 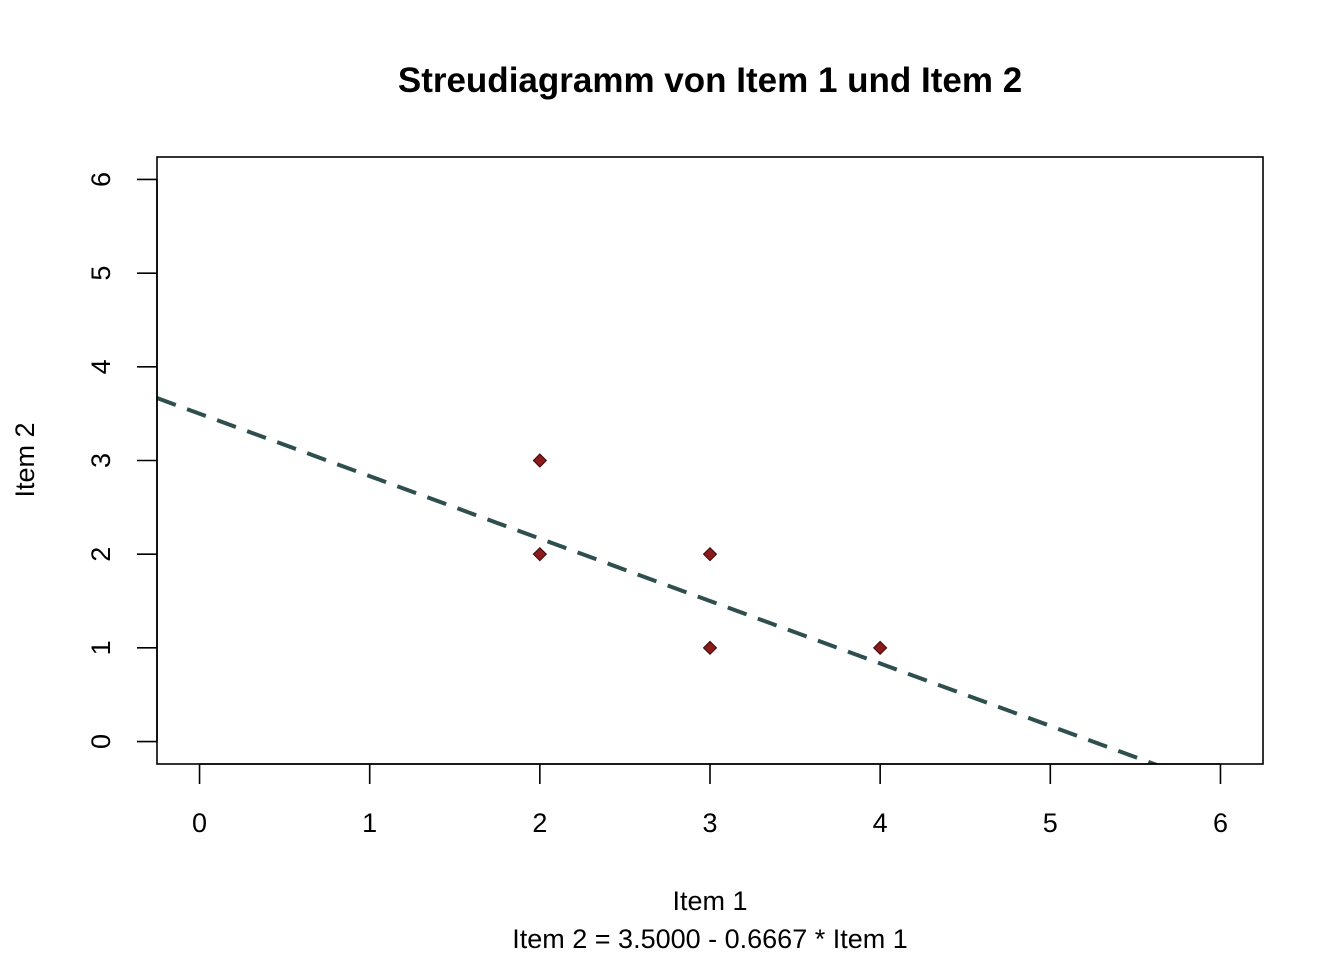 I want to click on x-tick-label: 5, so click(x=1050, y=823).